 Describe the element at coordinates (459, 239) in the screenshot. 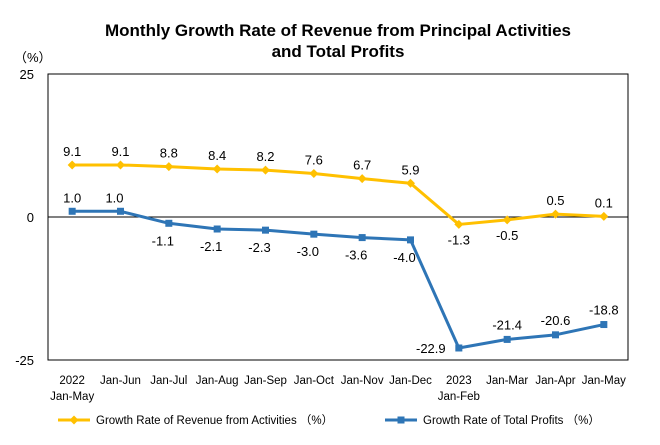

I see `data-label: -1.3` at that location.